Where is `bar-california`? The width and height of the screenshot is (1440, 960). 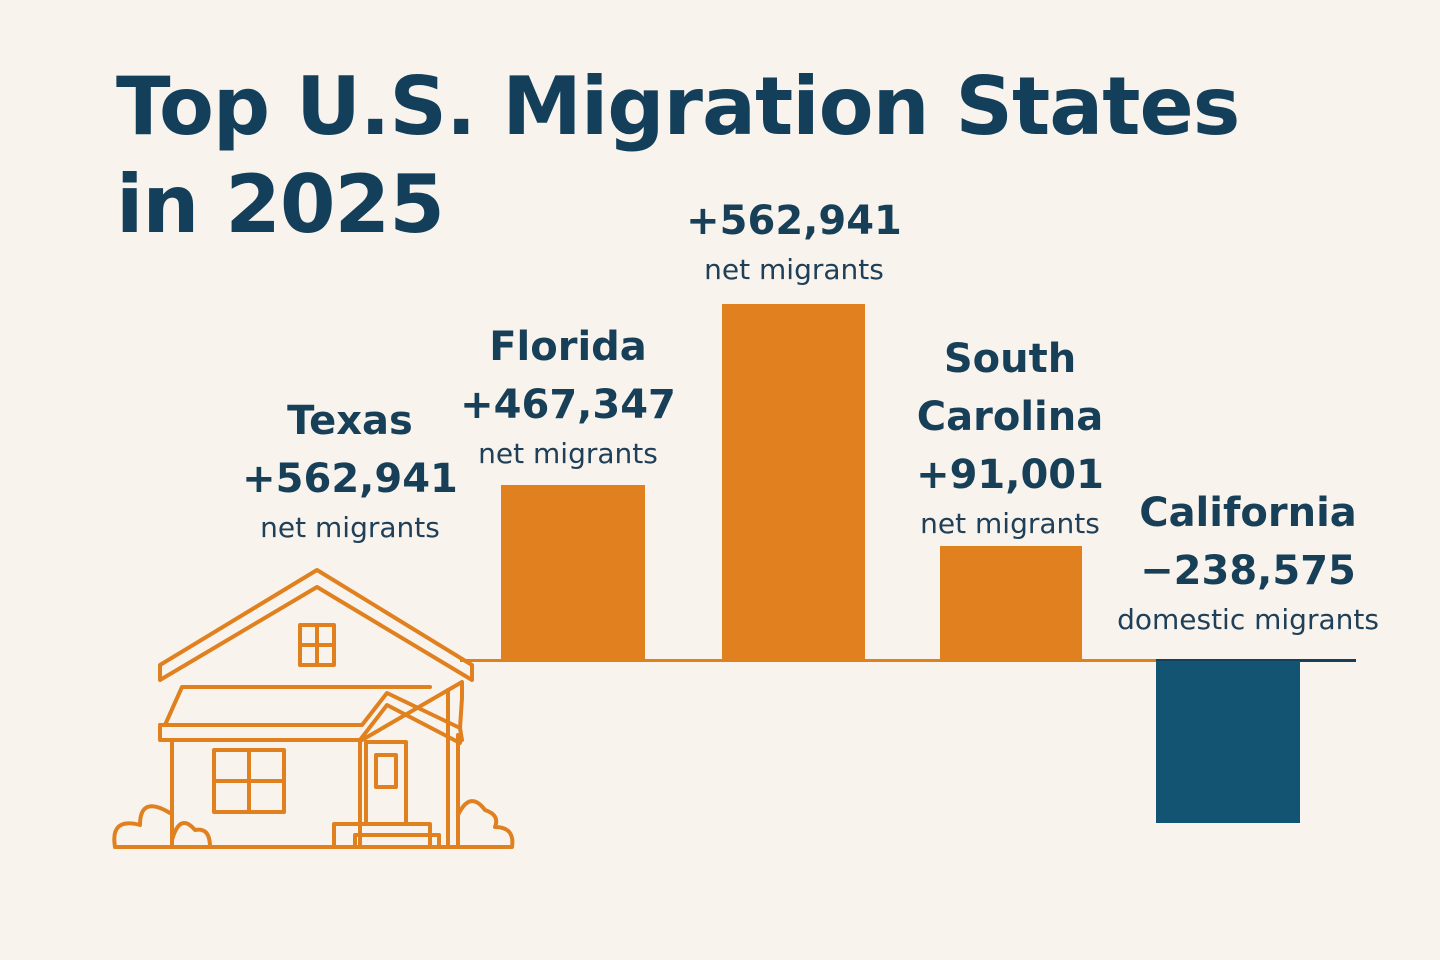 bar-california is located at coordinates (1228, 742).